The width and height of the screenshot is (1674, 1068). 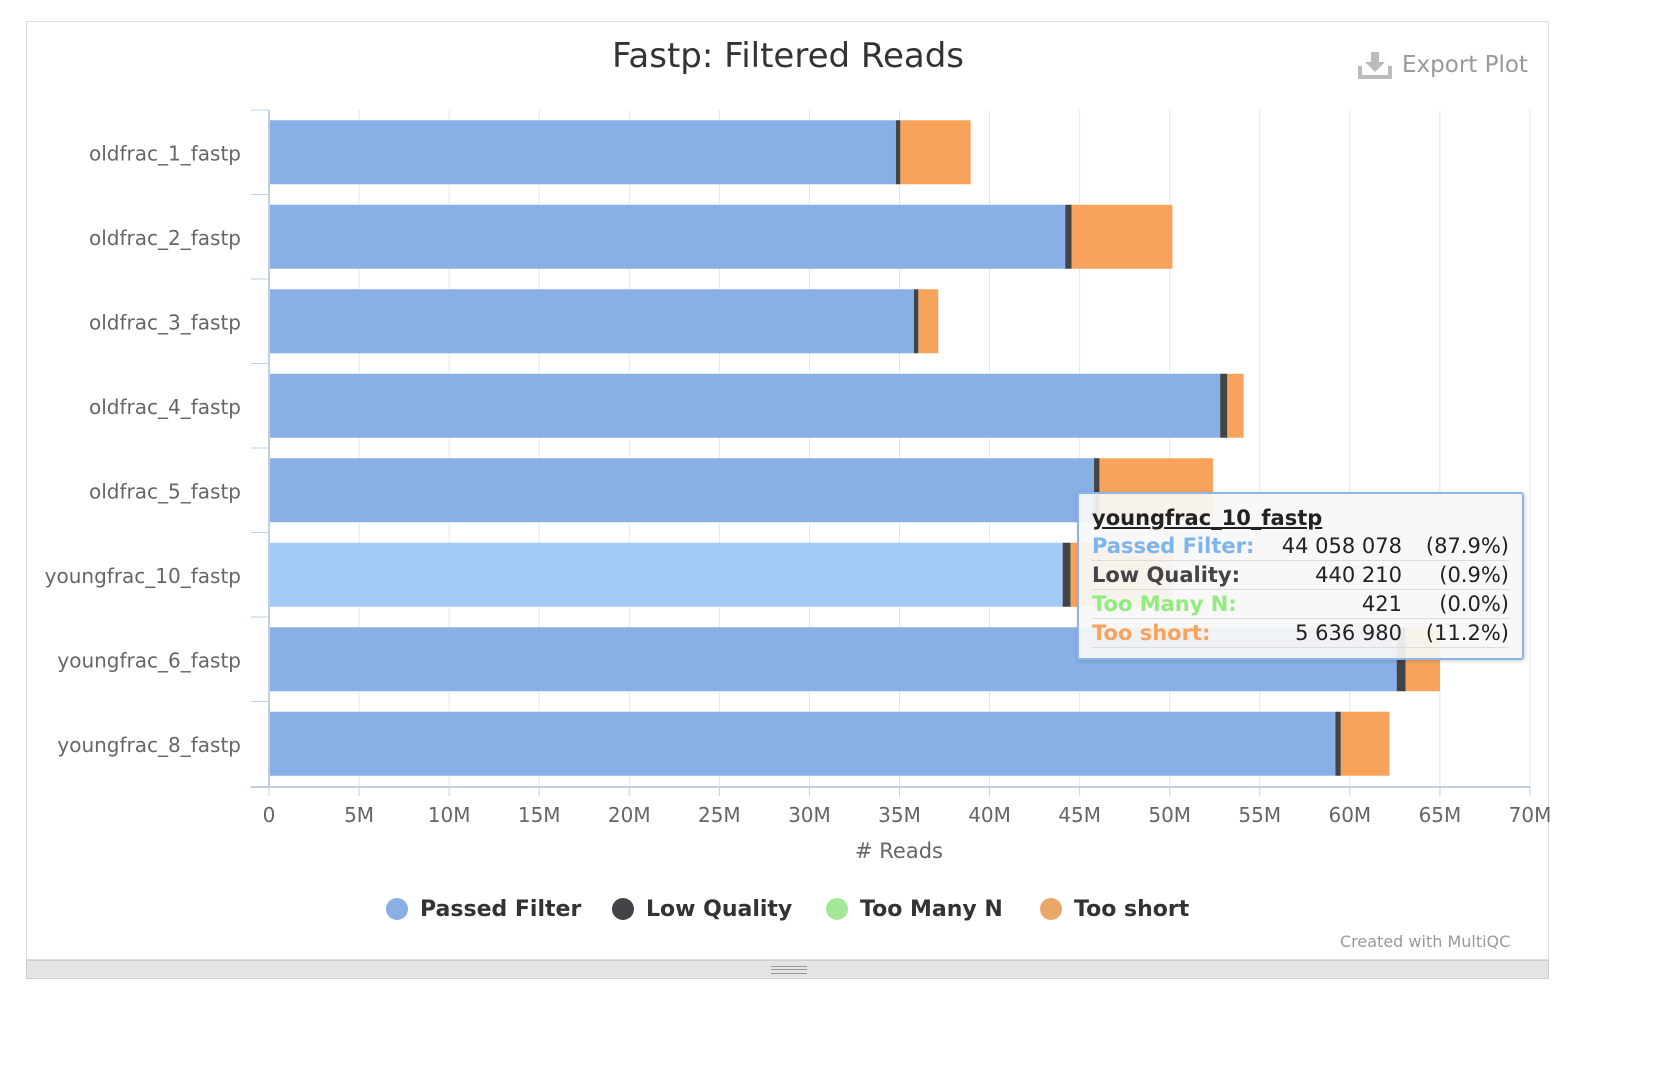 What do you see at coordinates (1207, 518) in the screenshot?
I see `tooltip-title: youngfrac_10_fastp` at bounding box center [1207, 518].